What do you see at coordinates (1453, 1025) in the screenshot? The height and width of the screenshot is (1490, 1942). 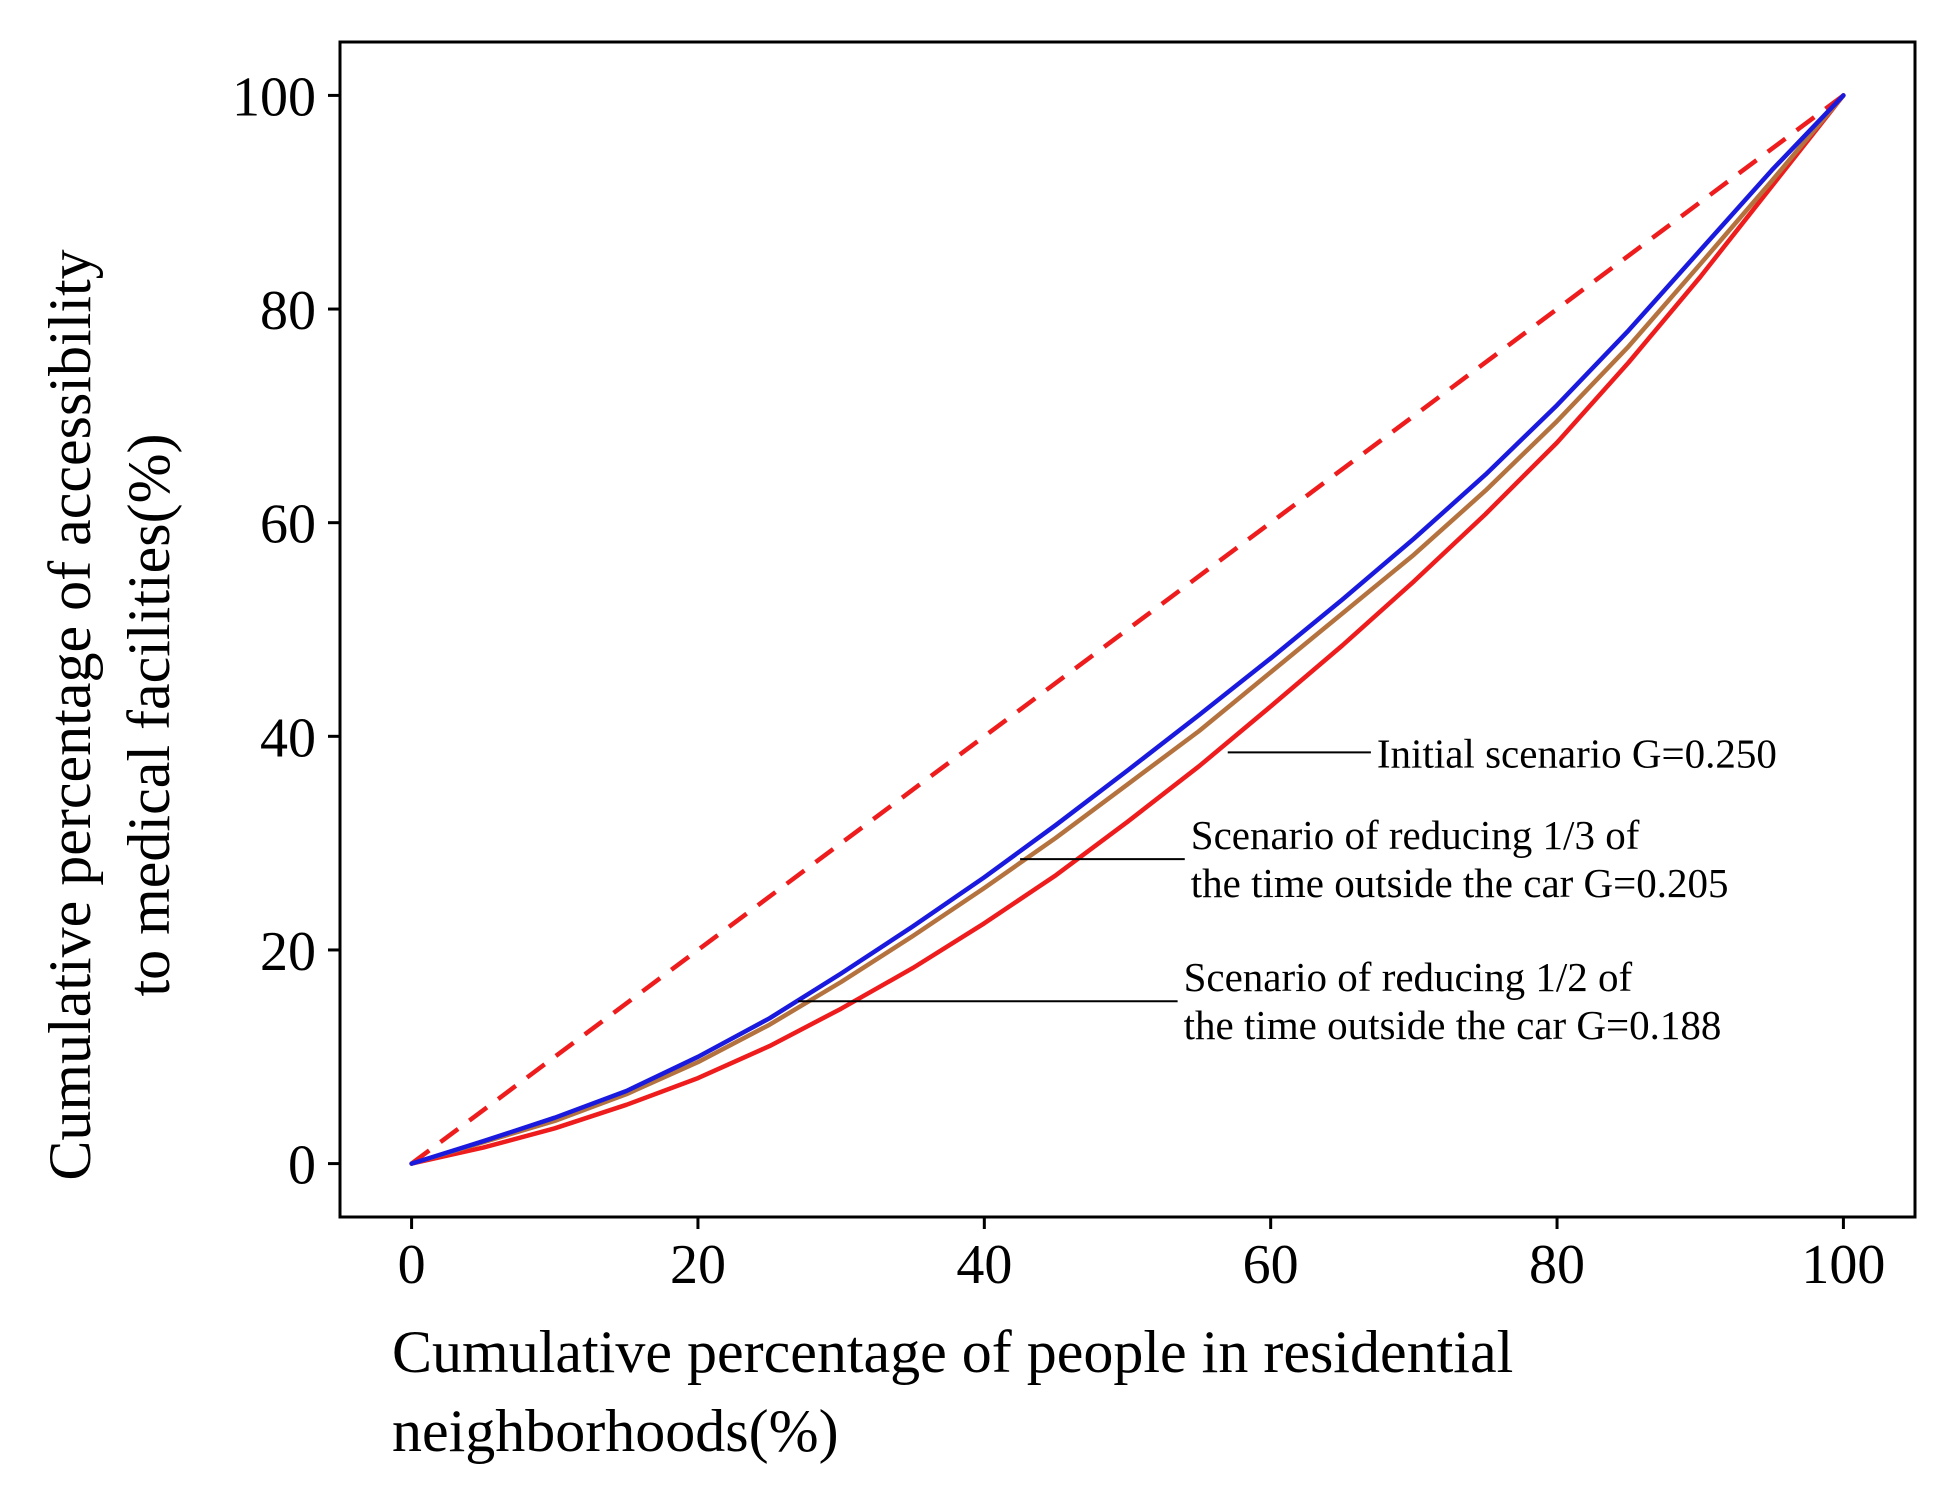 I see `annotation-text: the time outside the car G=0.188` at bounding box center [1453, 1025].